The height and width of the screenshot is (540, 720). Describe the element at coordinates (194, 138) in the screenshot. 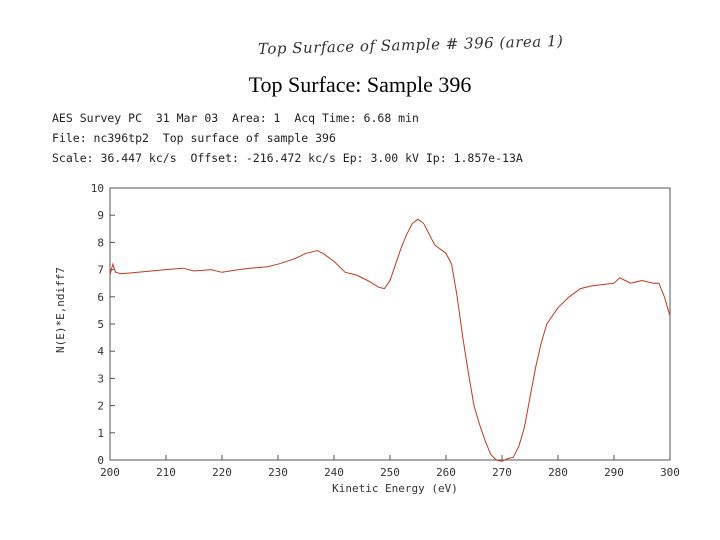

I see `header-line-2: File: nc396tp2 Top surface of sample 396` at that location.